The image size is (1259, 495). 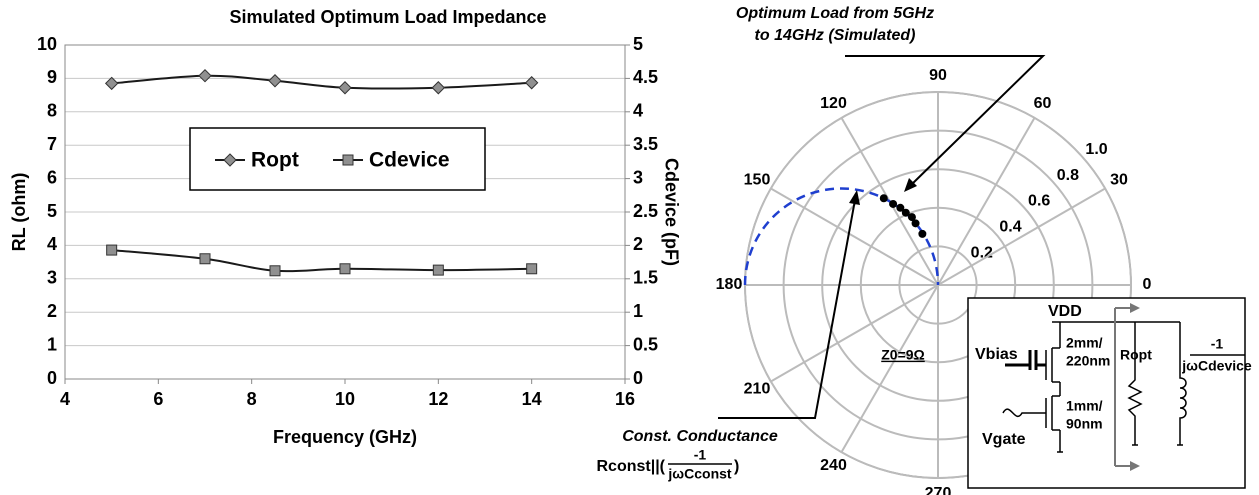 What do you see at coordinates (835, 35) in the screenshot?
I see `annotation: to 14GHz (Simulated)` at bounding box center [835, 35].